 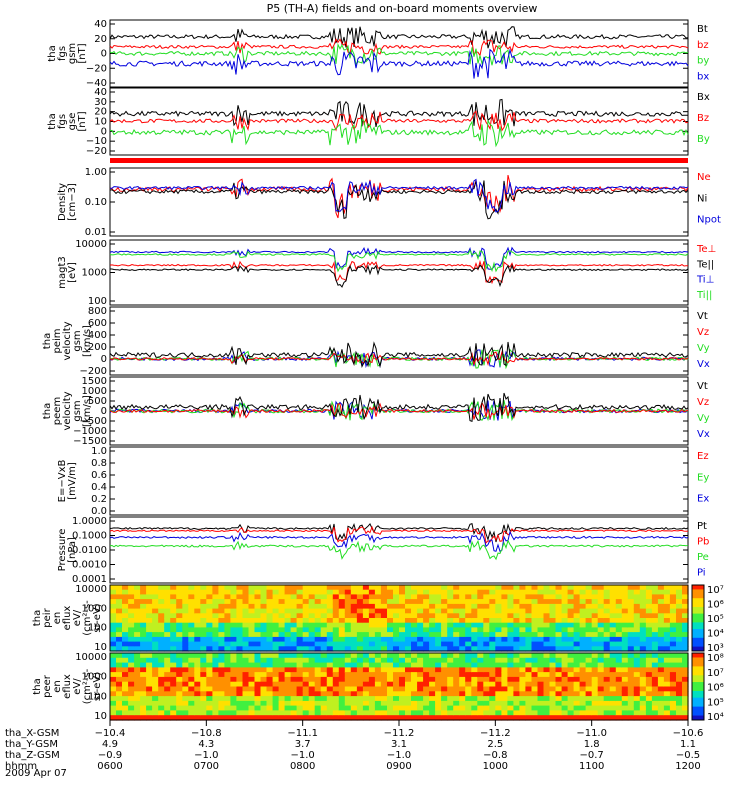 What do you see at coordinates (703, 542) in the screenshot?
I see `legend-entry: Pb` at bounding box center [703, 542].